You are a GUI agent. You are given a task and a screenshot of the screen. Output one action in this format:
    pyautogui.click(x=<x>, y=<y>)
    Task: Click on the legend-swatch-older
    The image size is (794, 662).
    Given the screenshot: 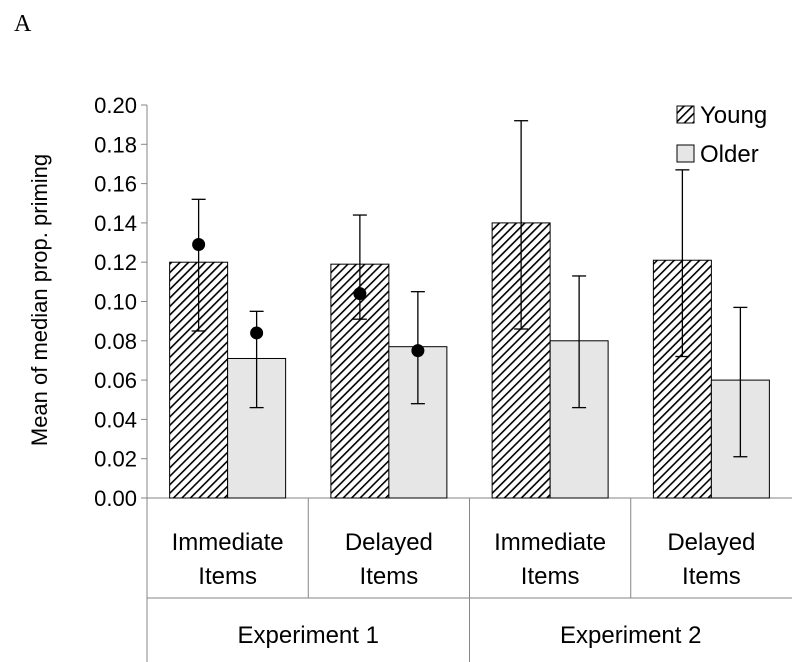 What is the action you would take?
    pyautogui.click(x=685, y=153)
    